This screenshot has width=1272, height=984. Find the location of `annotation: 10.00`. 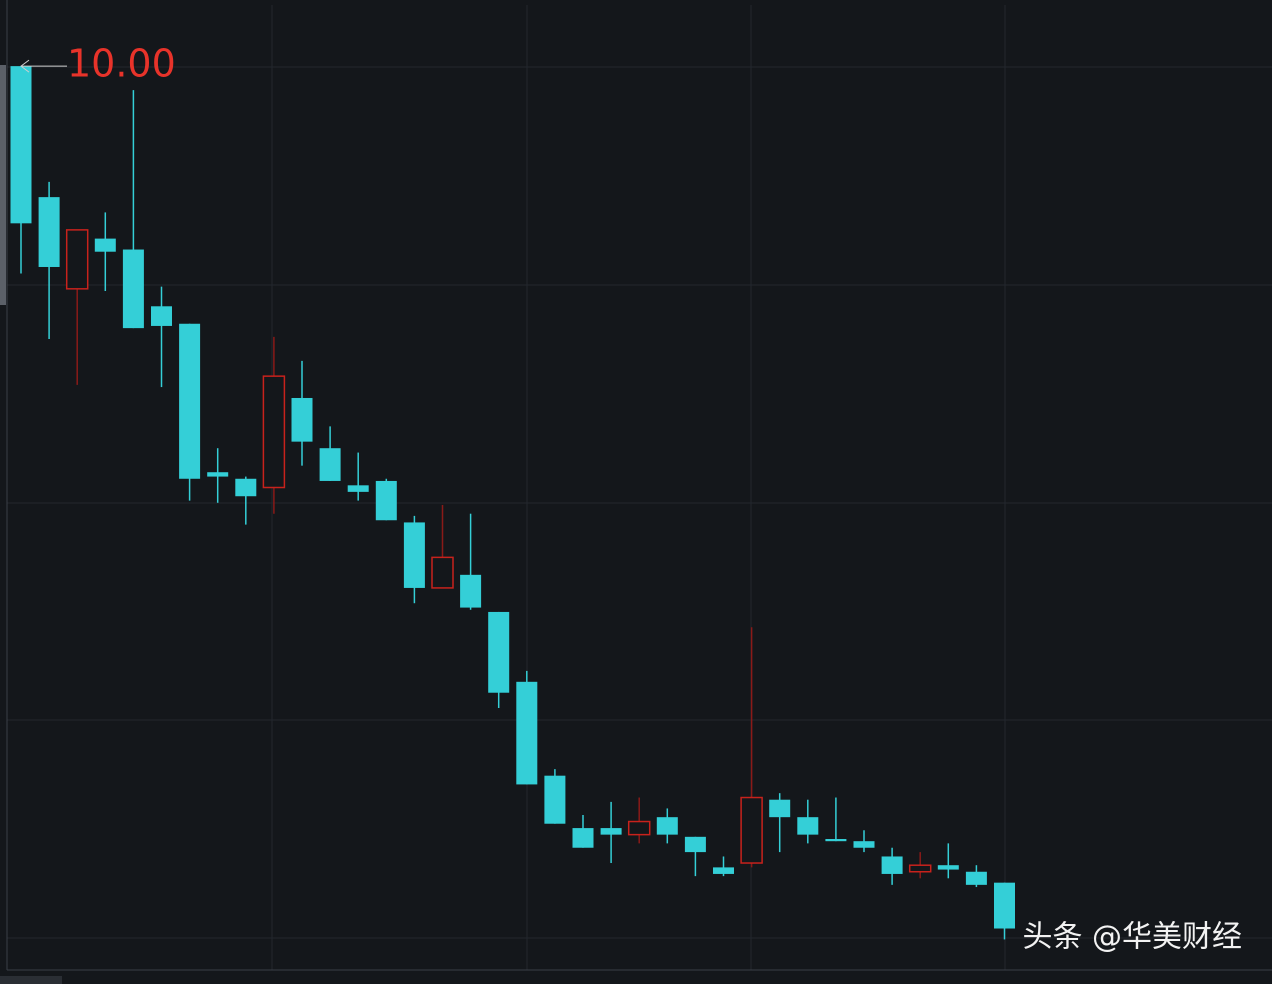

annotation: 10.00 is located at coordinates (121, 64).